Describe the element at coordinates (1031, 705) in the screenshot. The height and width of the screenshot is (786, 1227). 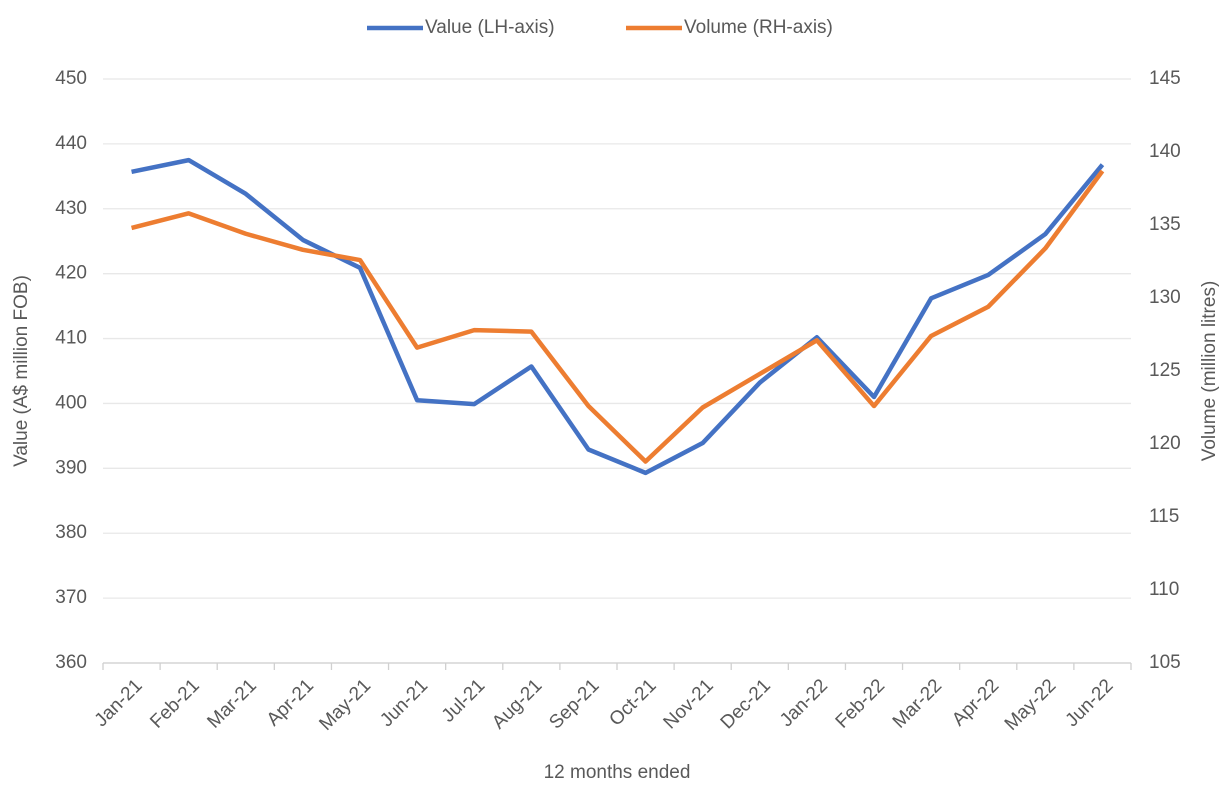
I see `x-tick-label: May-22` at that location.